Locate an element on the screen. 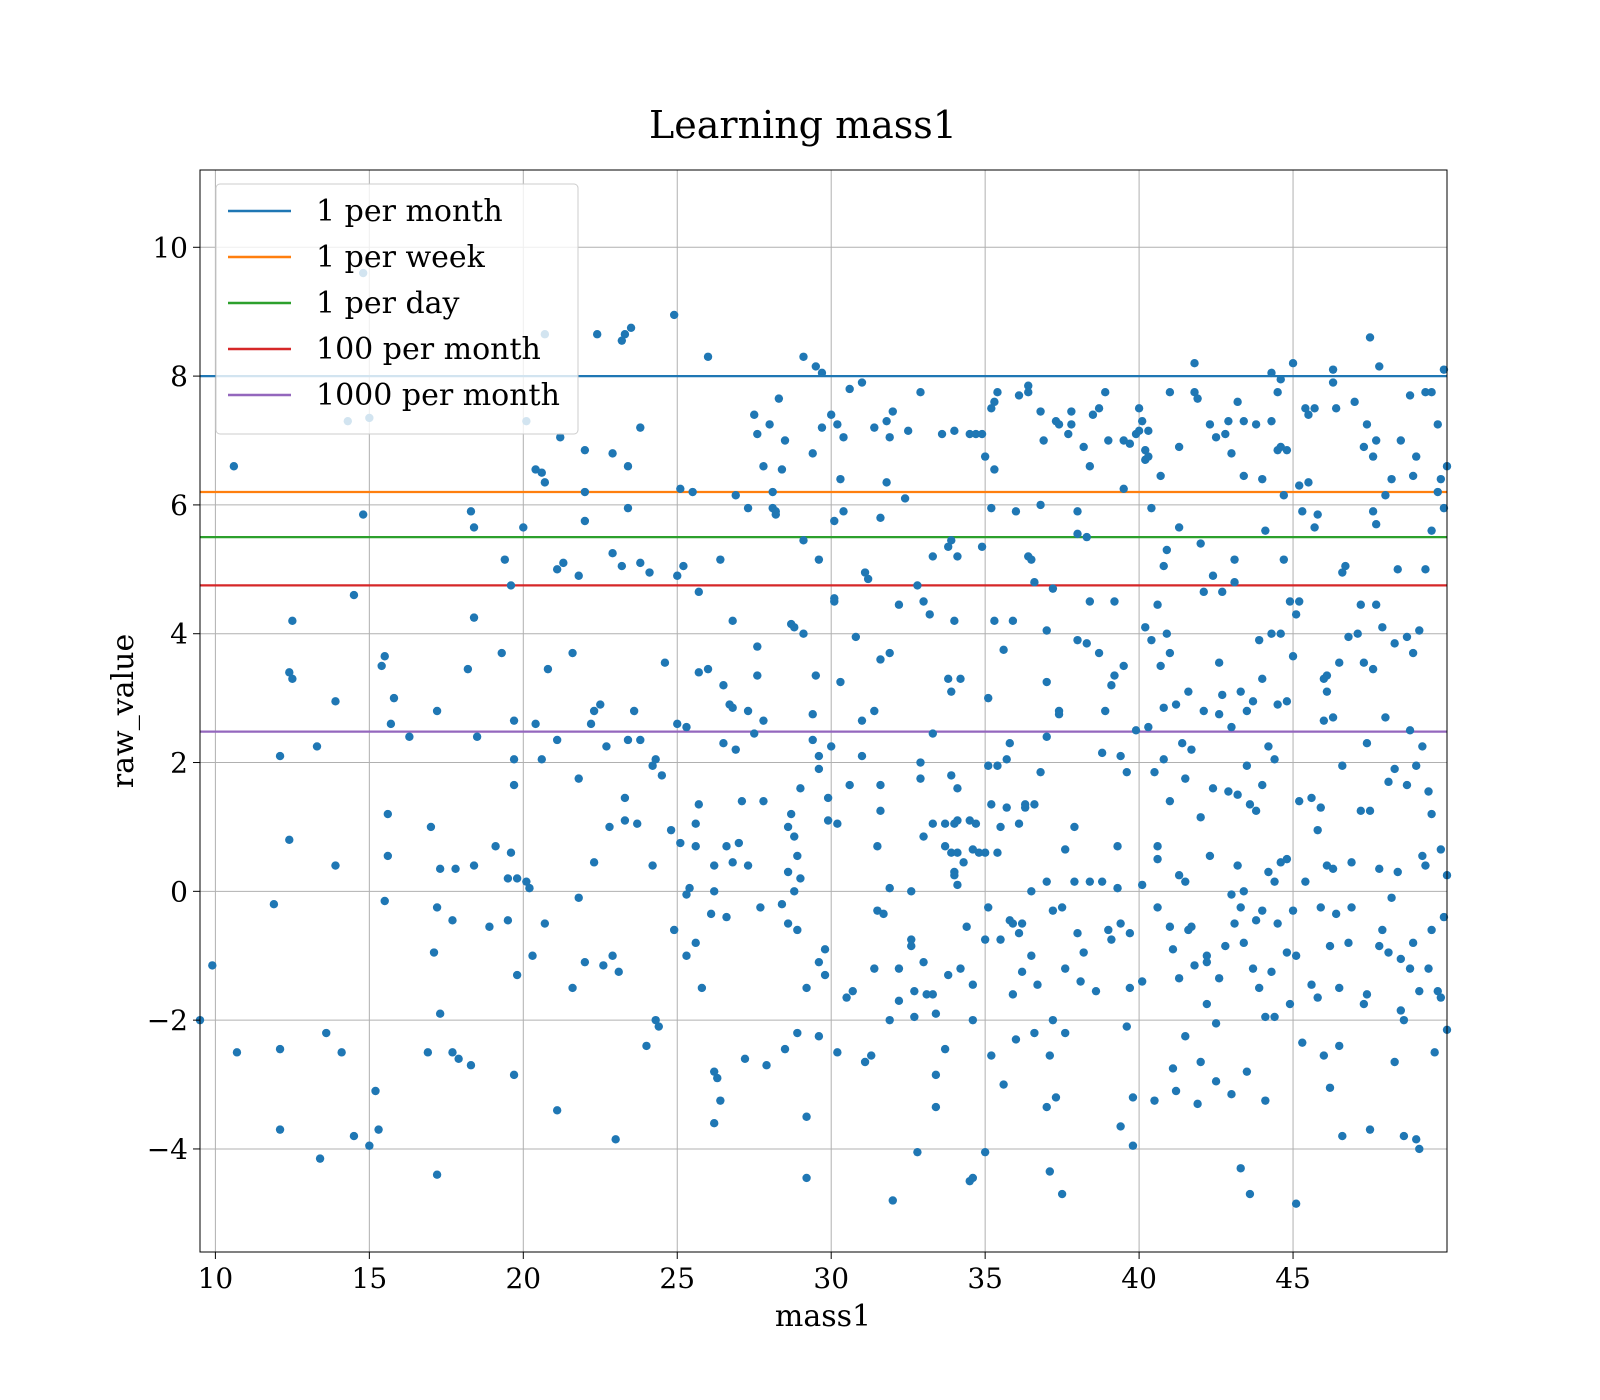 Image resolution: width=1600 pixels, height=1400 pixels. x-tick-label: 45 is located at coordinates (1293, 1278).